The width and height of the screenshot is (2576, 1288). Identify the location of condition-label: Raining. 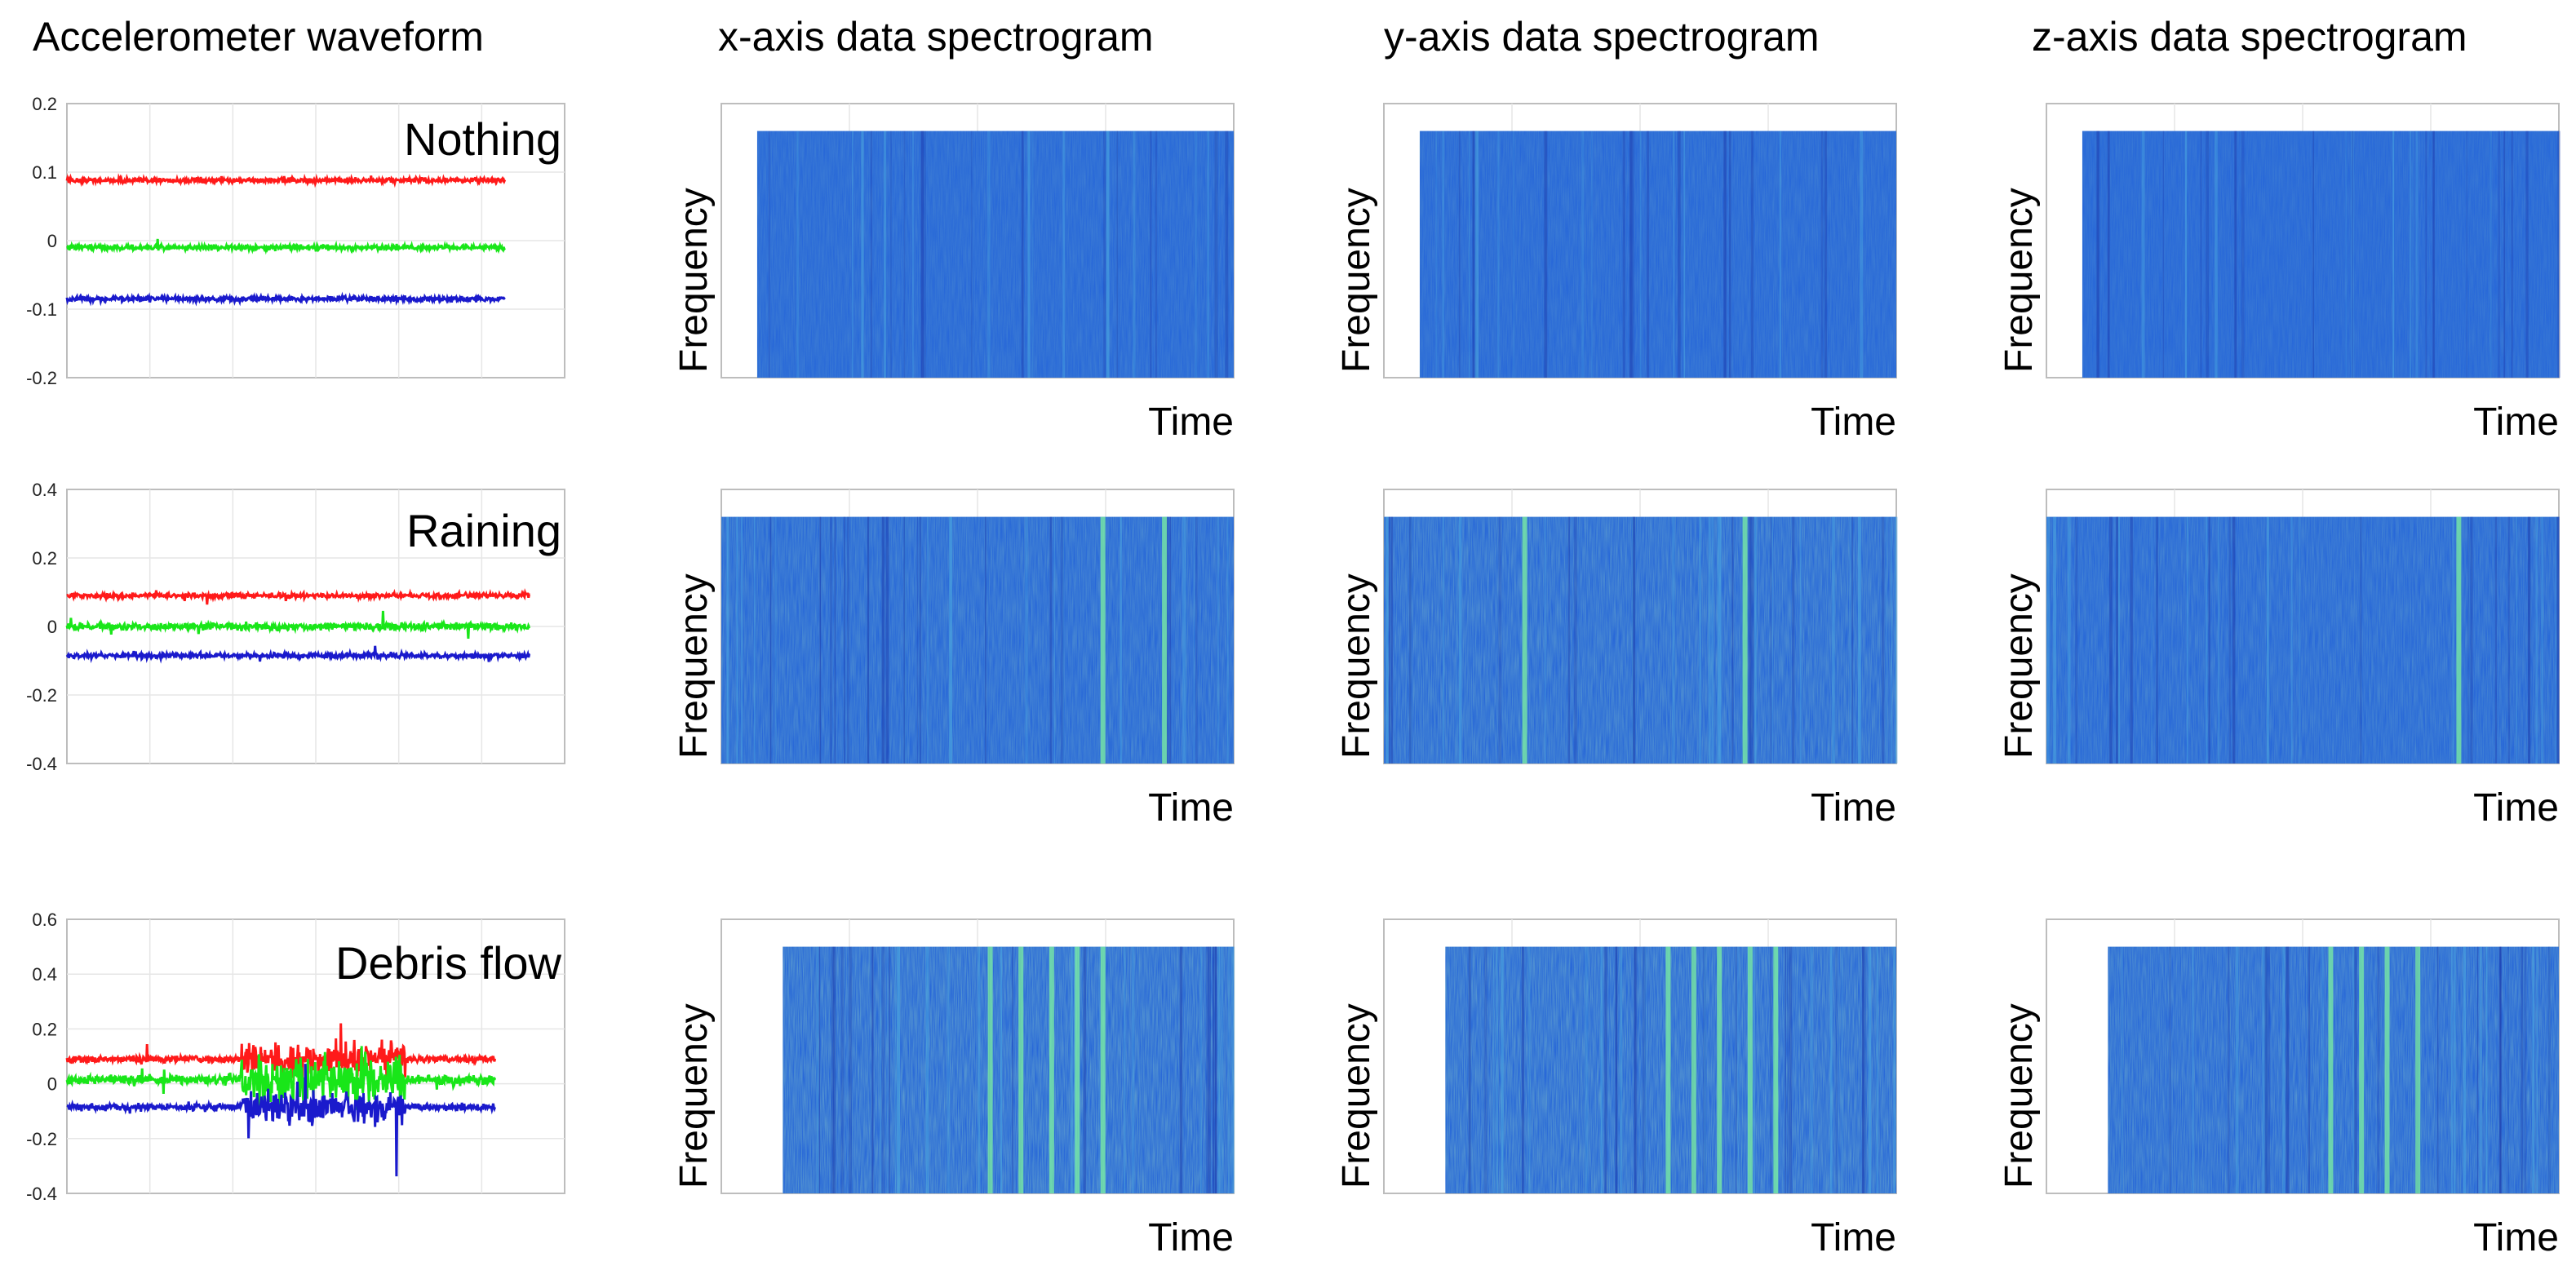
(483, 530).